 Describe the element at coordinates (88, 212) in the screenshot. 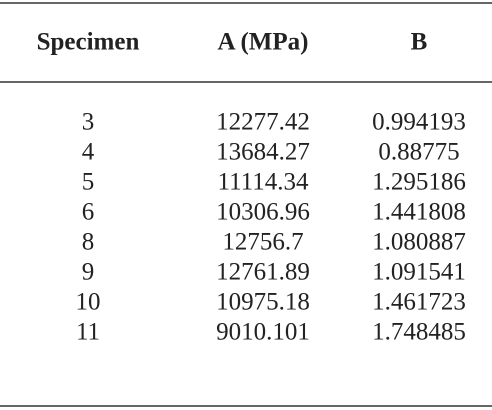

I see `cell: 6` at that location.